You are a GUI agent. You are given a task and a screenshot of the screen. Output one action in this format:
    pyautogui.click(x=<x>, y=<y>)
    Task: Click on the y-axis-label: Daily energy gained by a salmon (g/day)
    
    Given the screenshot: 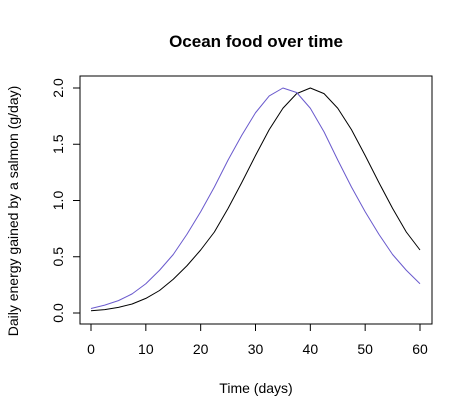 What is the action you would take?
    pyautogui.click(x=13, y=211)
    